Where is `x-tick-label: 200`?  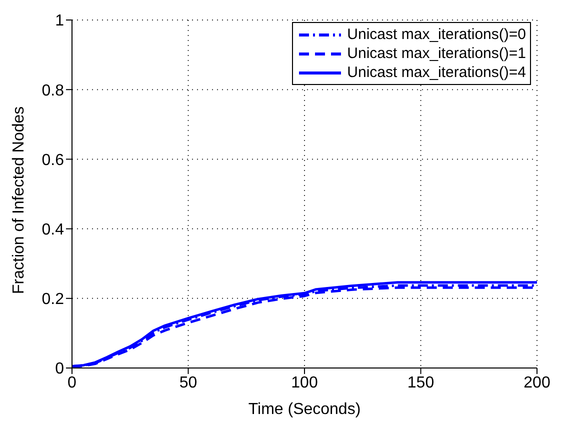 x-tick-label: 200 is located at coordinates (537, 383).